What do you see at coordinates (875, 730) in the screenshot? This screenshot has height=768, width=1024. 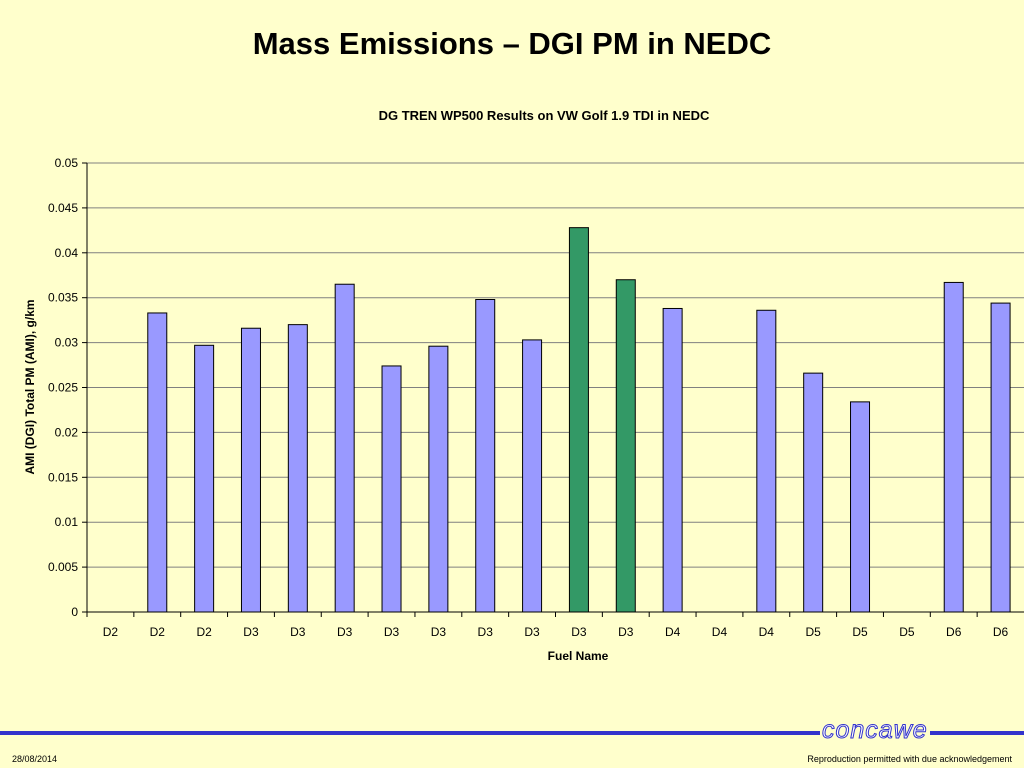 I see `concawe-logo: concawe` at bounding box center [875, 730].